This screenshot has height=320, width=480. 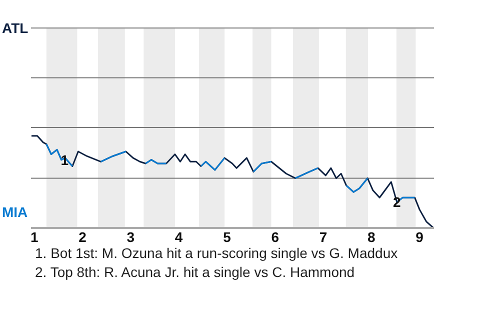 What do you see at coordinates (15, 212) in the screenshot?
I see `text: MIA` at bounding box center [15, 212].